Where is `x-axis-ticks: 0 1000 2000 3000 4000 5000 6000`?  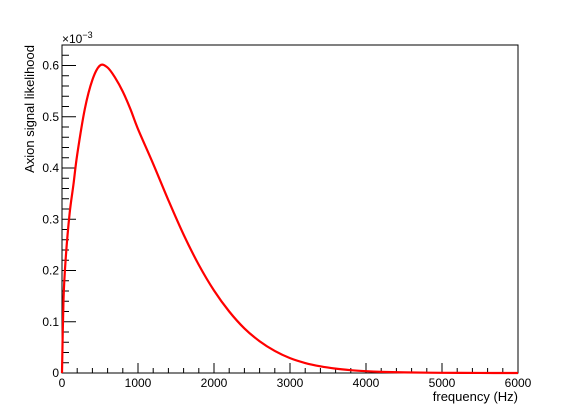 x-axis-ticks: 0 1000 2000 3000 4000 5000 6000 is located at coordinates (295, 376).